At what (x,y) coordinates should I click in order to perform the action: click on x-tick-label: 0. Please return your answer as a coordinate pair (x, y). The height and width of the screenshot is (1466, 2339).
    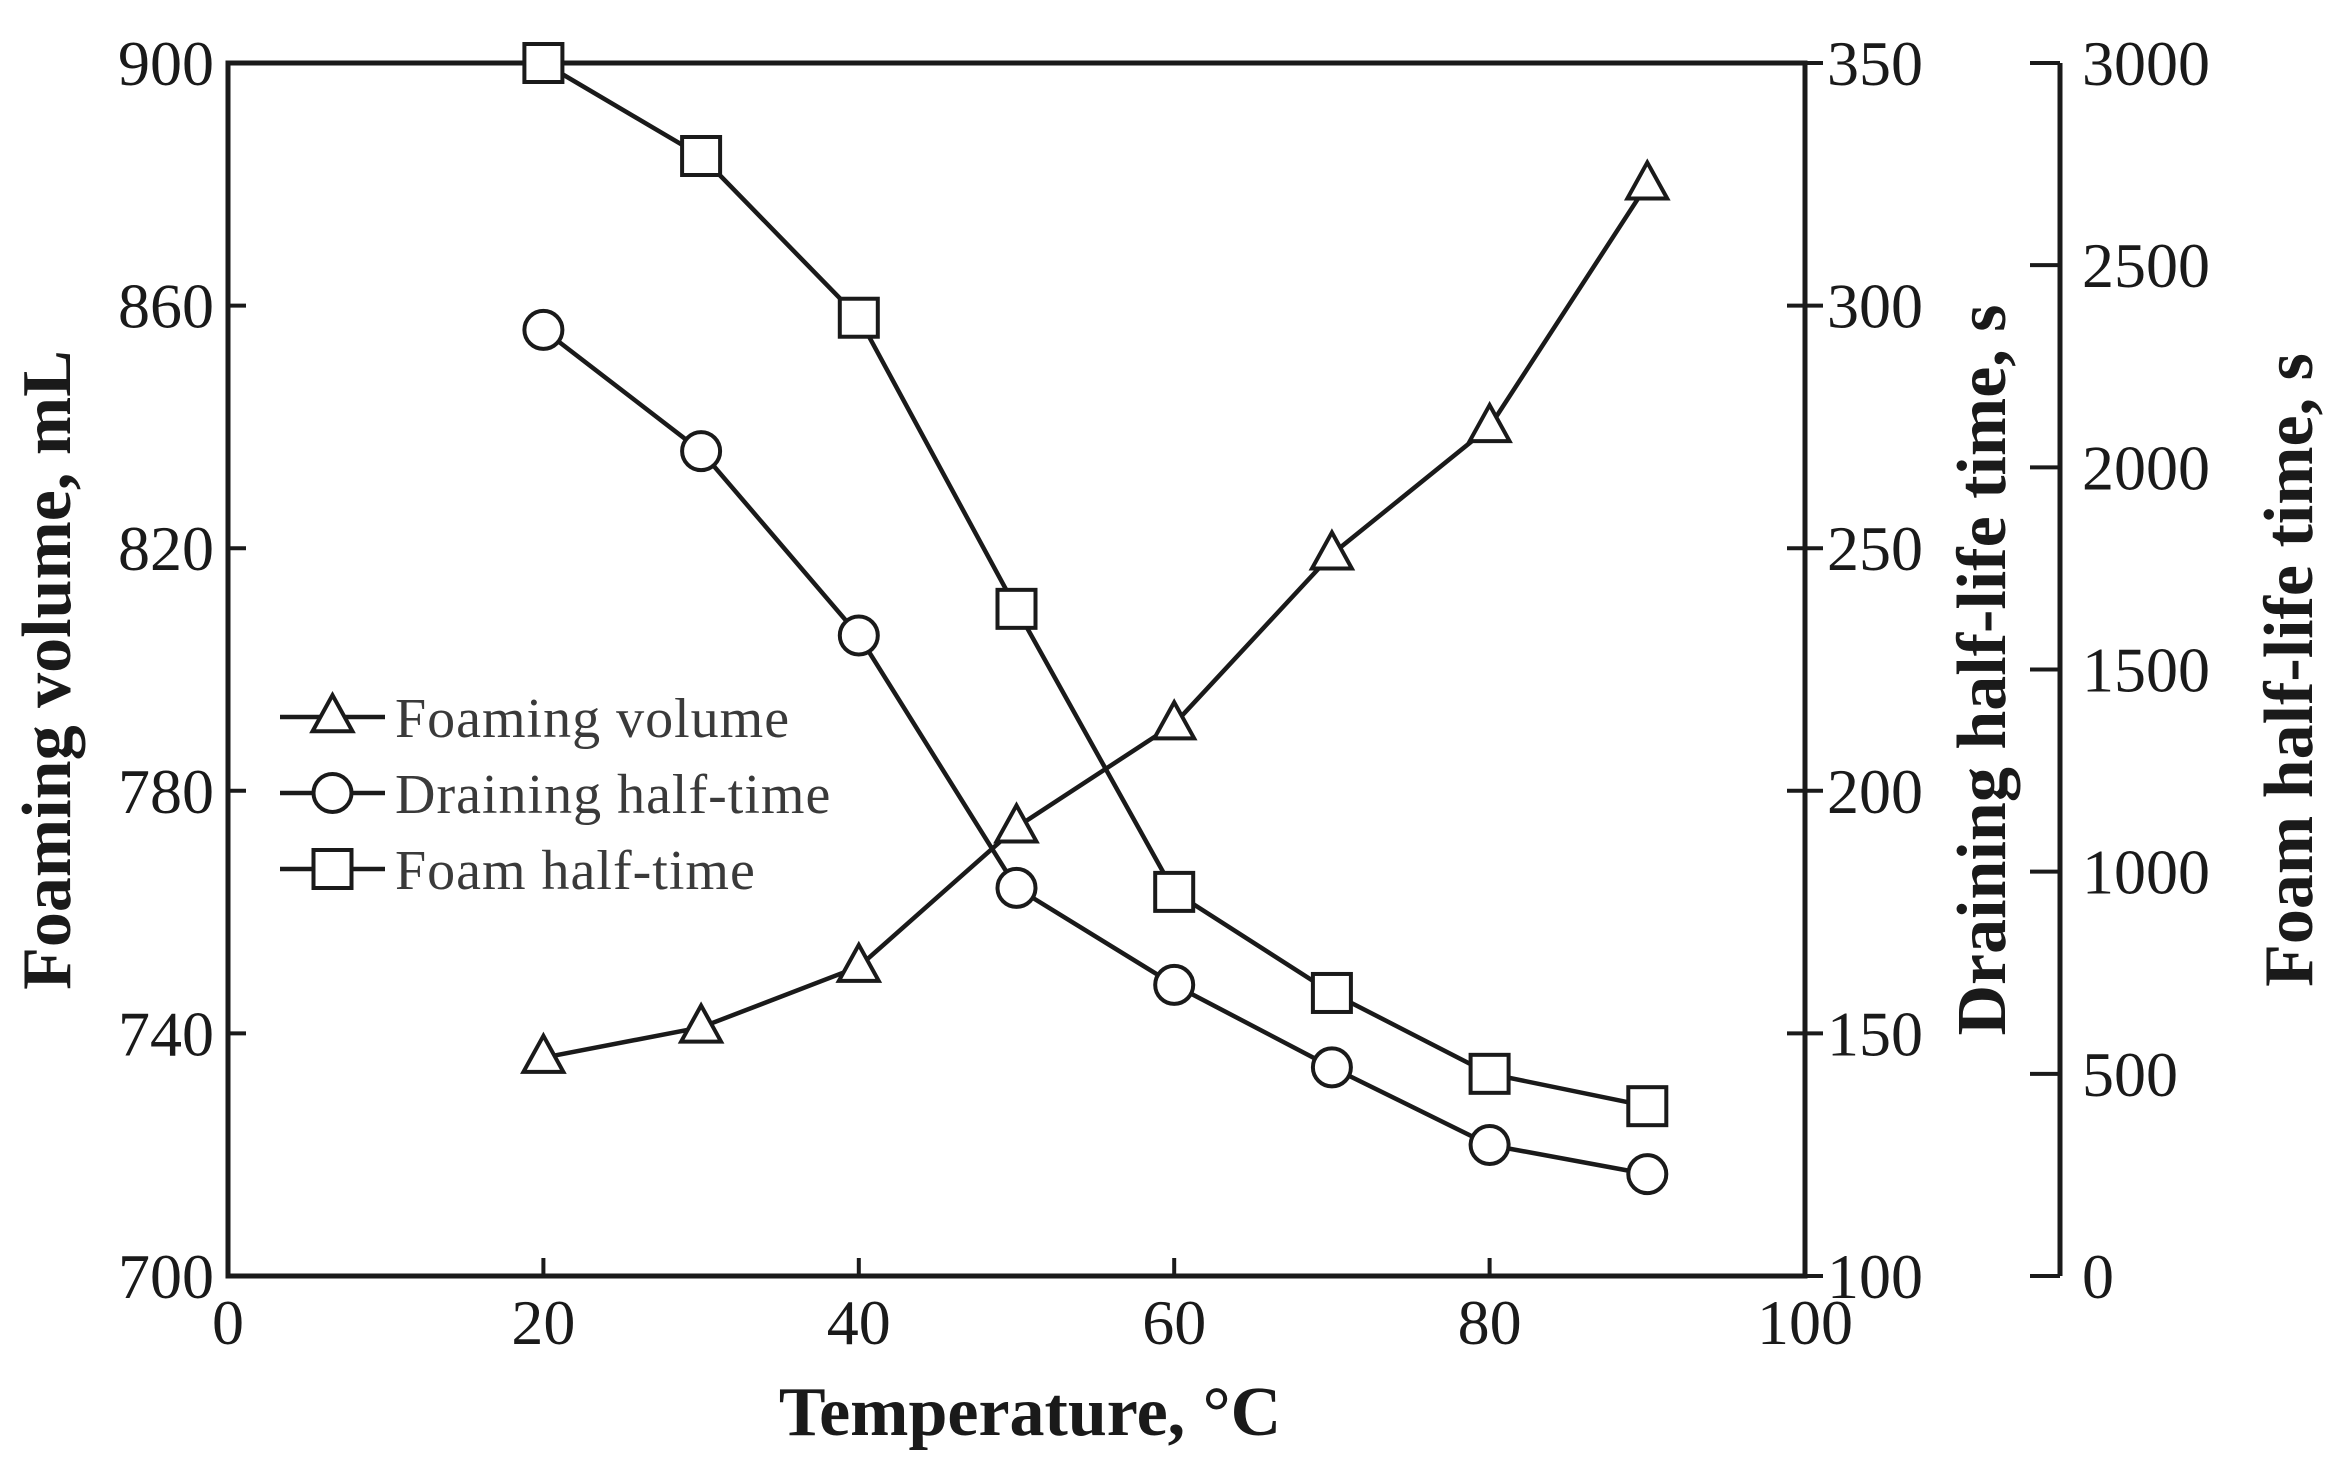
    Looking at the image, I should click on (228, 1322).